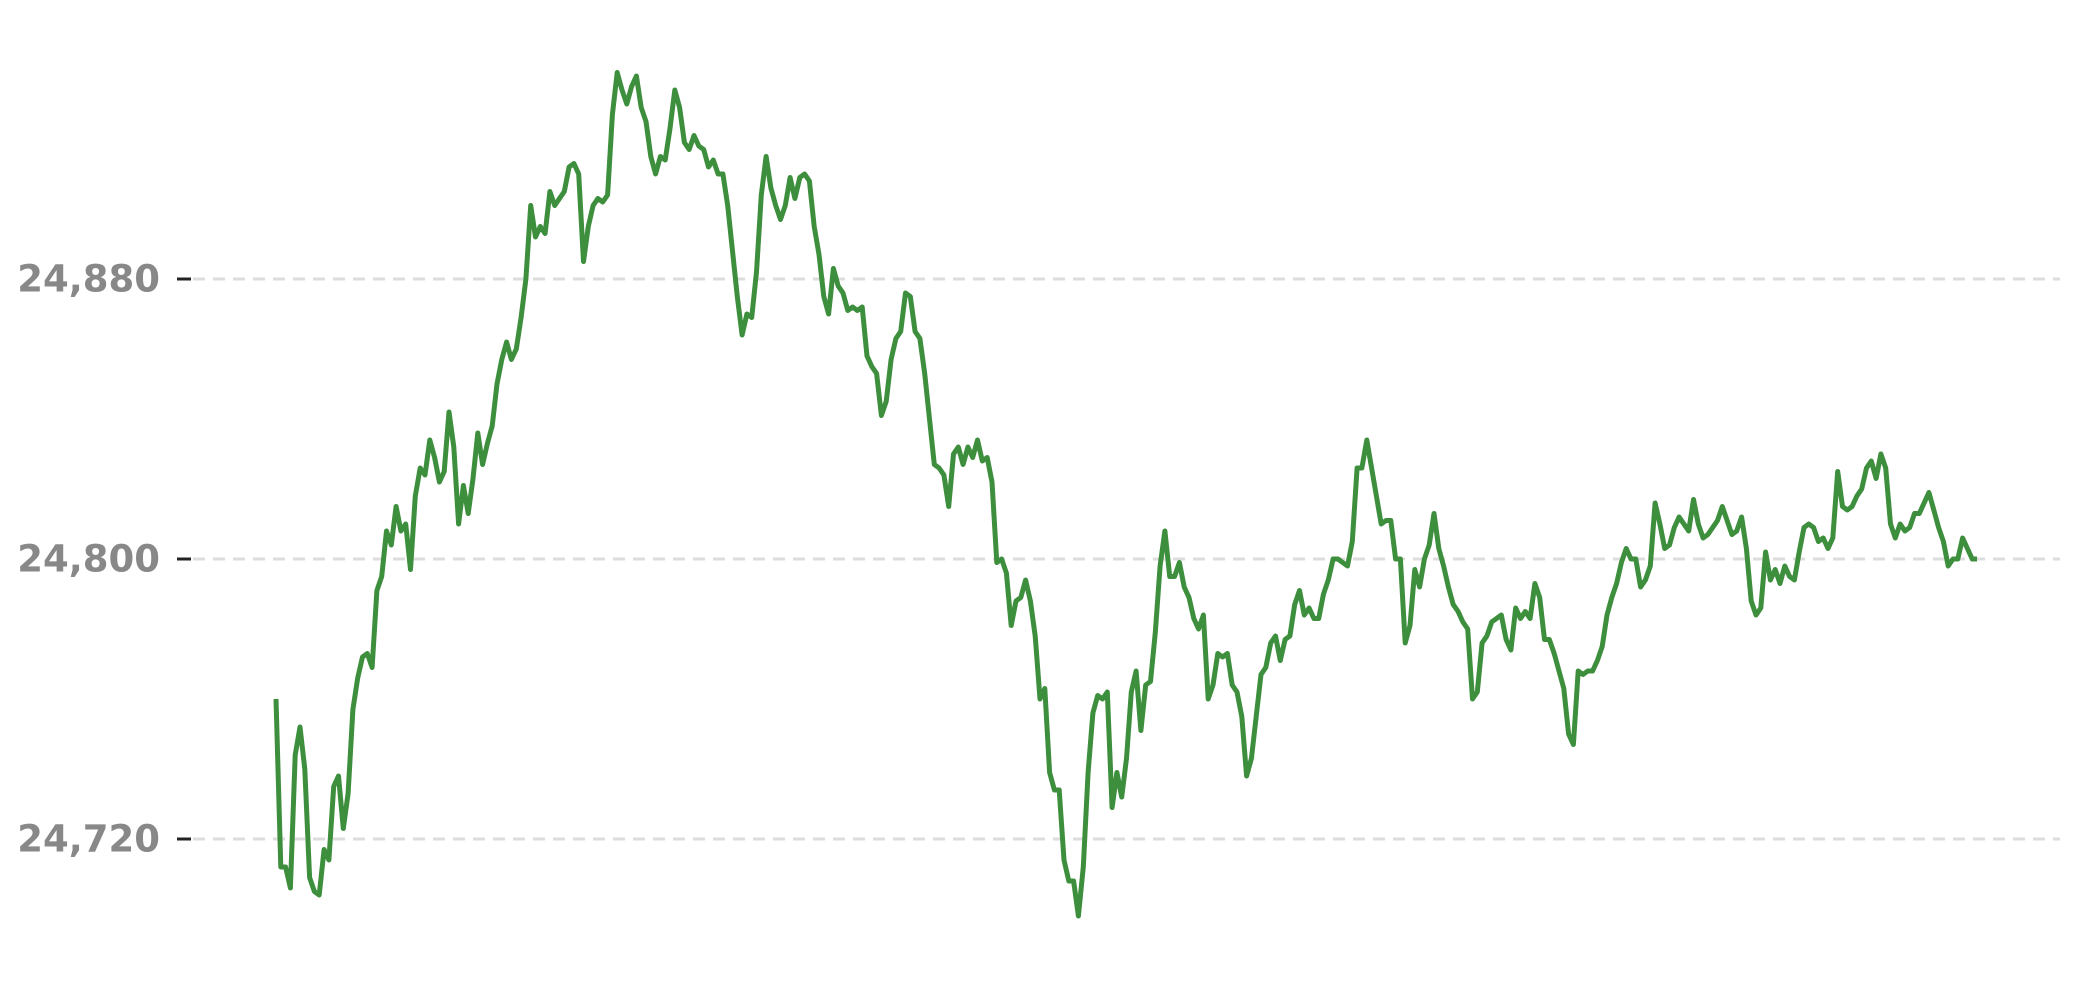 The height and width of the screenshot is (988, 2080). What do you see at coordinates (88, 559) in the screenshot?
I see `y-tick-label: 24,800` at bounding box center [88, 559].